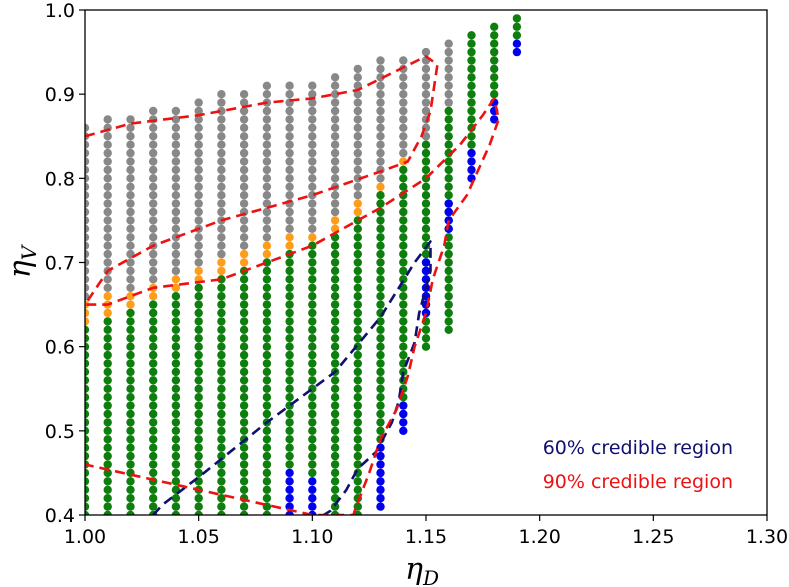 This screenshot has height=587, width=789. Describe the element at coordinates (422, 569) in the screenshot. I see `x-axis-label: ηD` at that location.